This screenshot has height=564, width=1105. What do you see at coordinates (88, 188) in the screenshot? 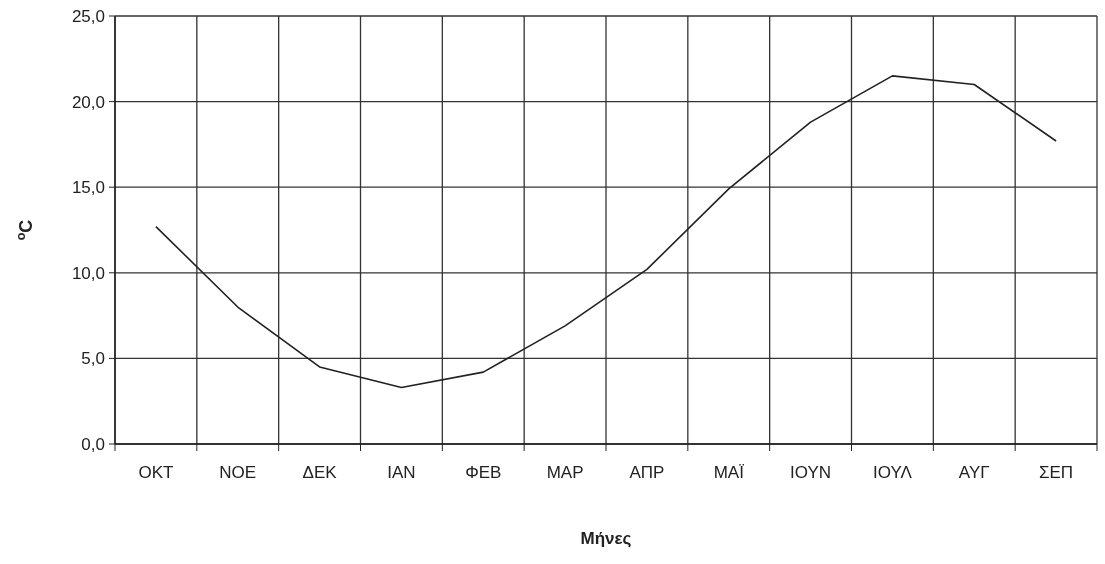
I see `y-tick-label: 15,0` at bounding box center [88, 188].